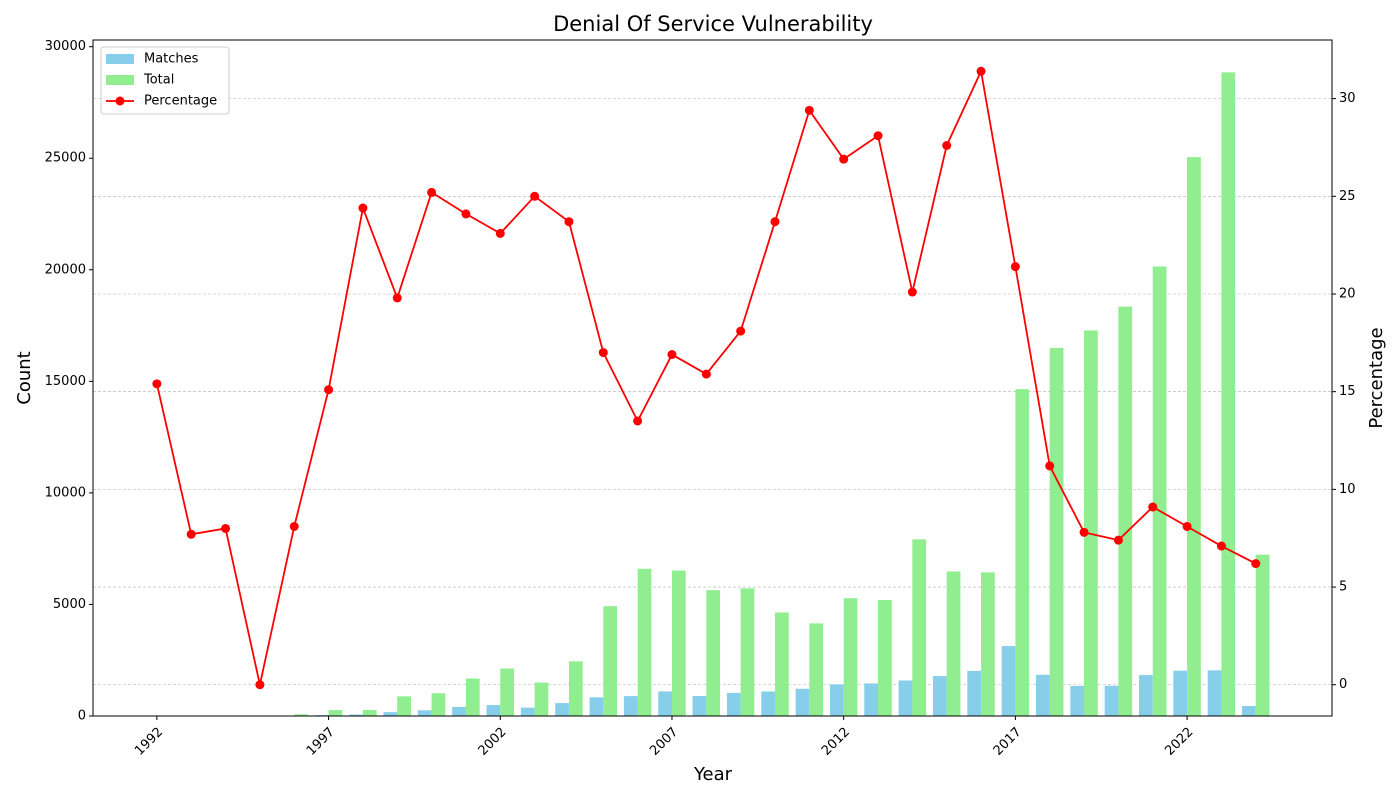  What do you see at coordinates (65, 381) in the screenshot?
I see `y-tick-label: 15000` at bounding box center [65, 381].